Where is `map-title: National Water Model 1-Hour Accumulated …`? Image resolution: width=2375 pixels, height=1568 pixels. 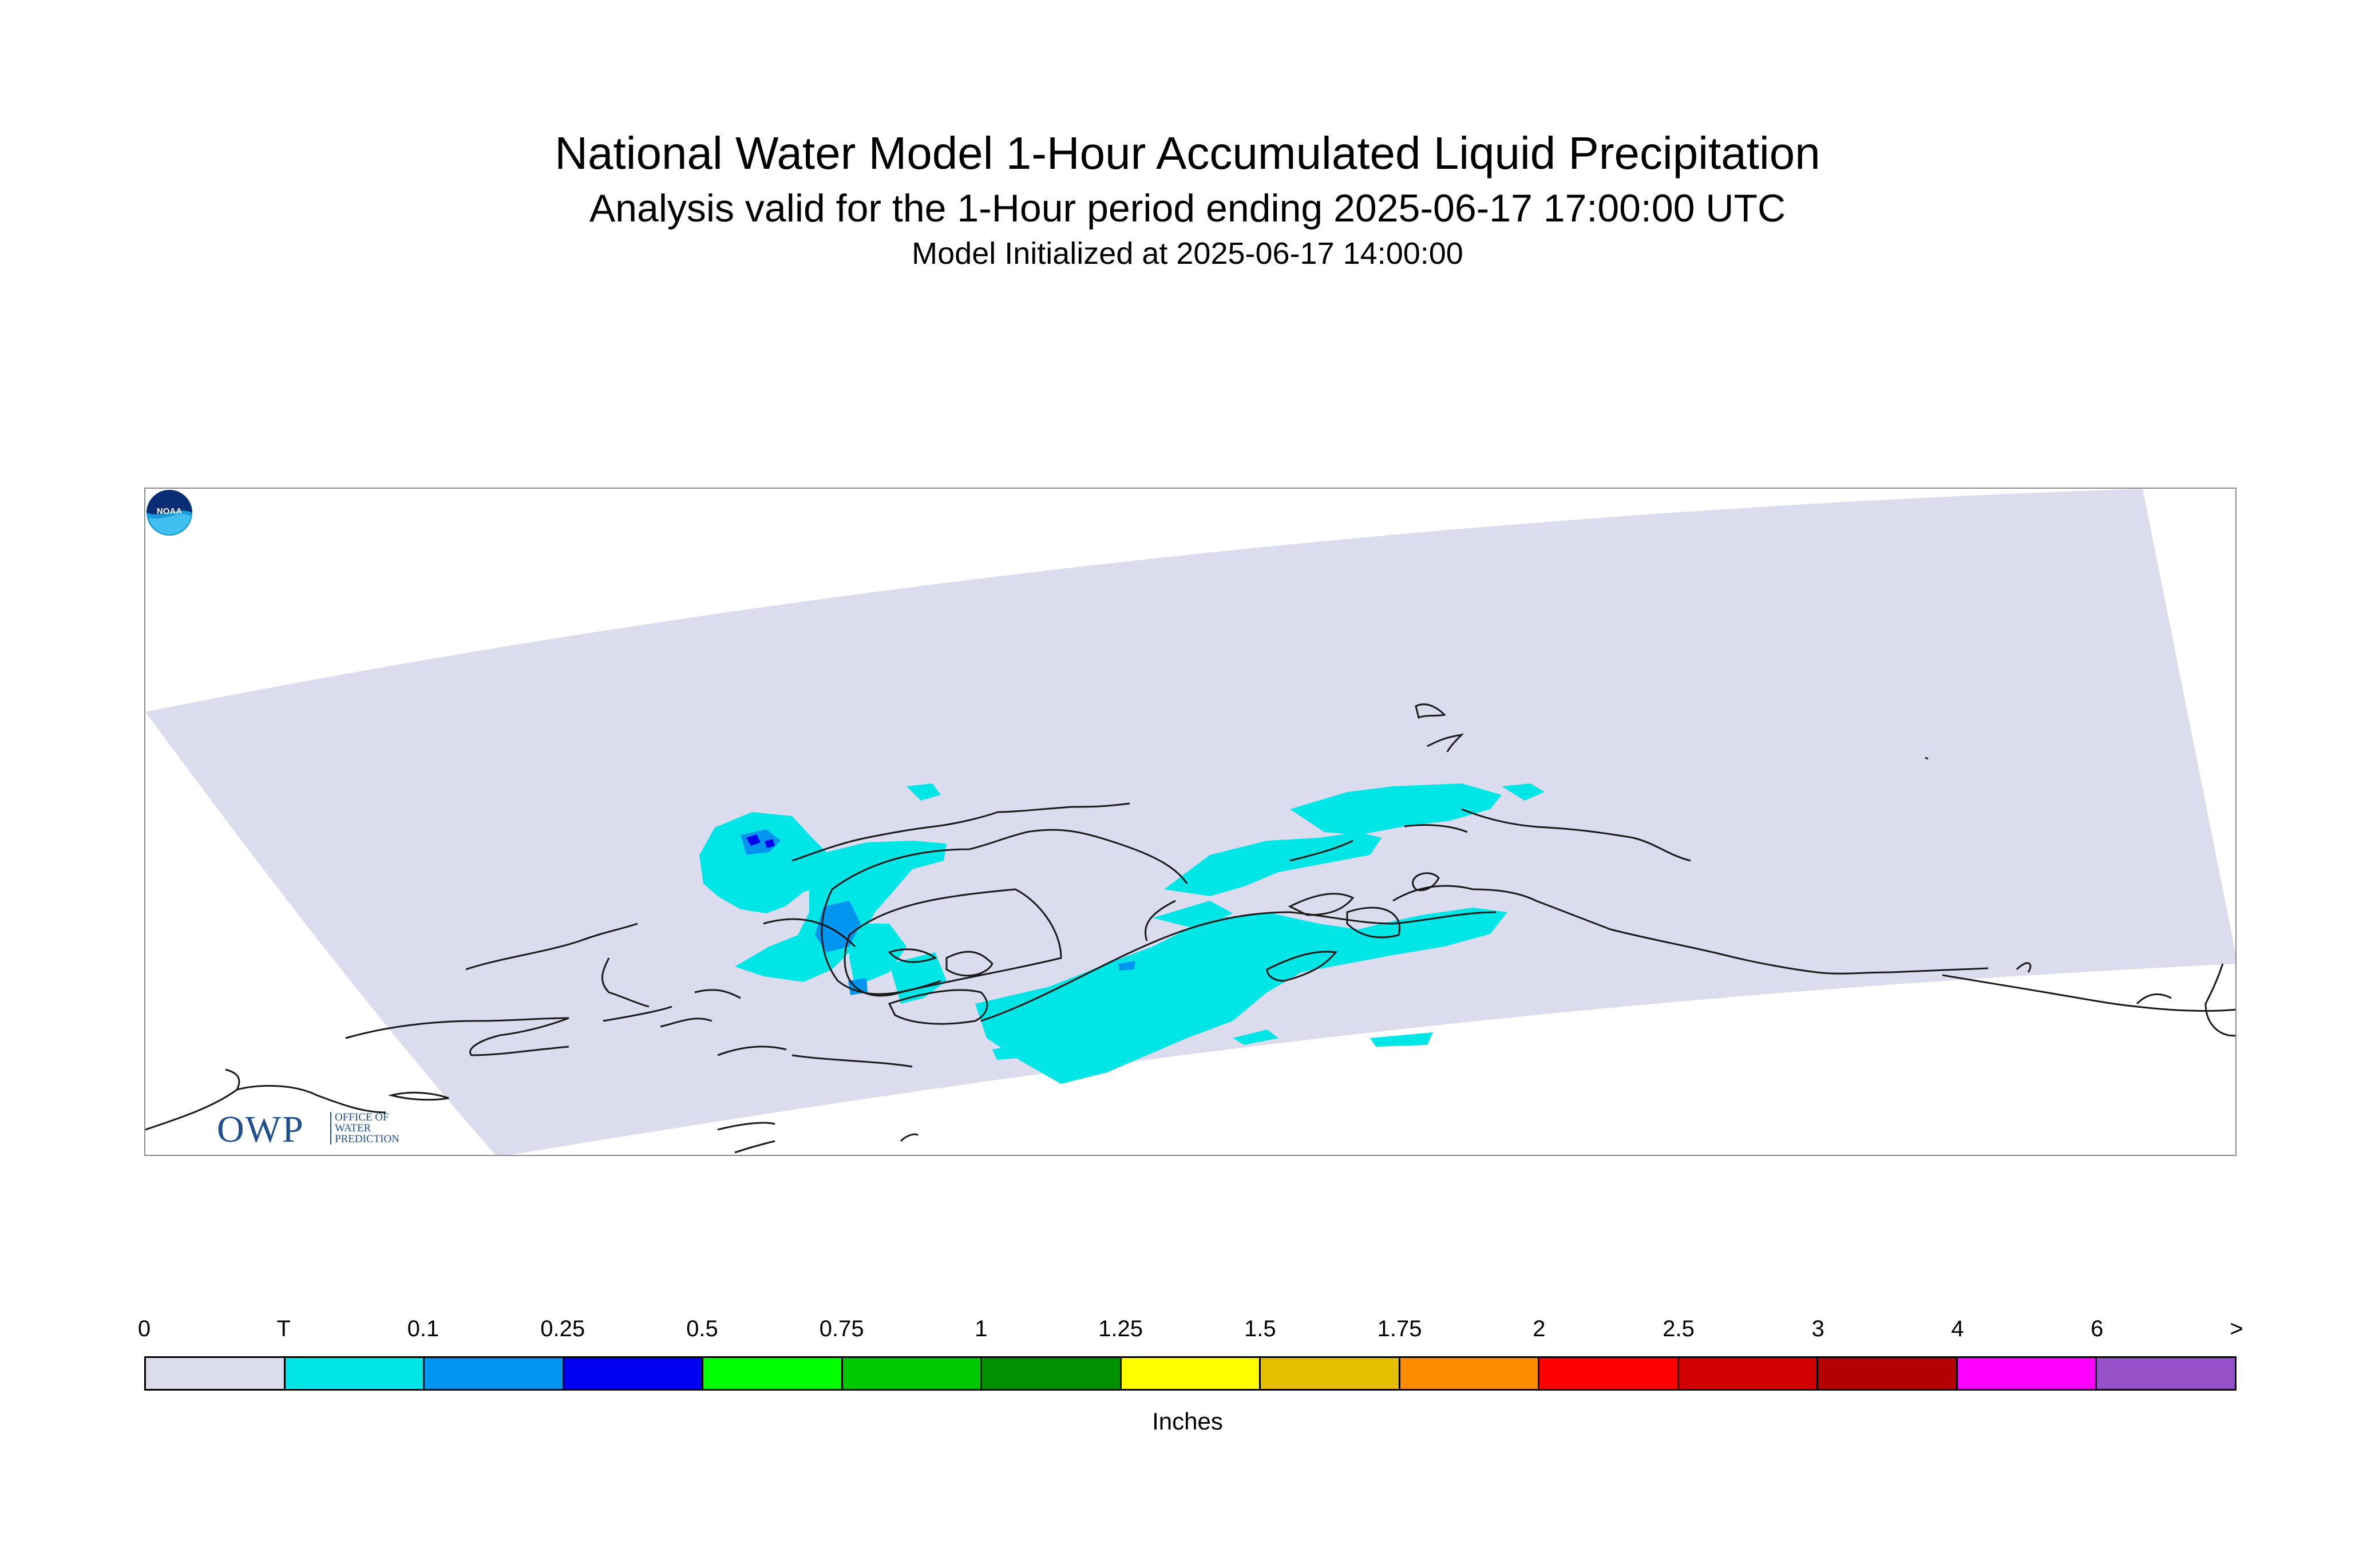
map-title: National Water Model 1-Hour Accumulated … is located at coordinates (1187, 153).